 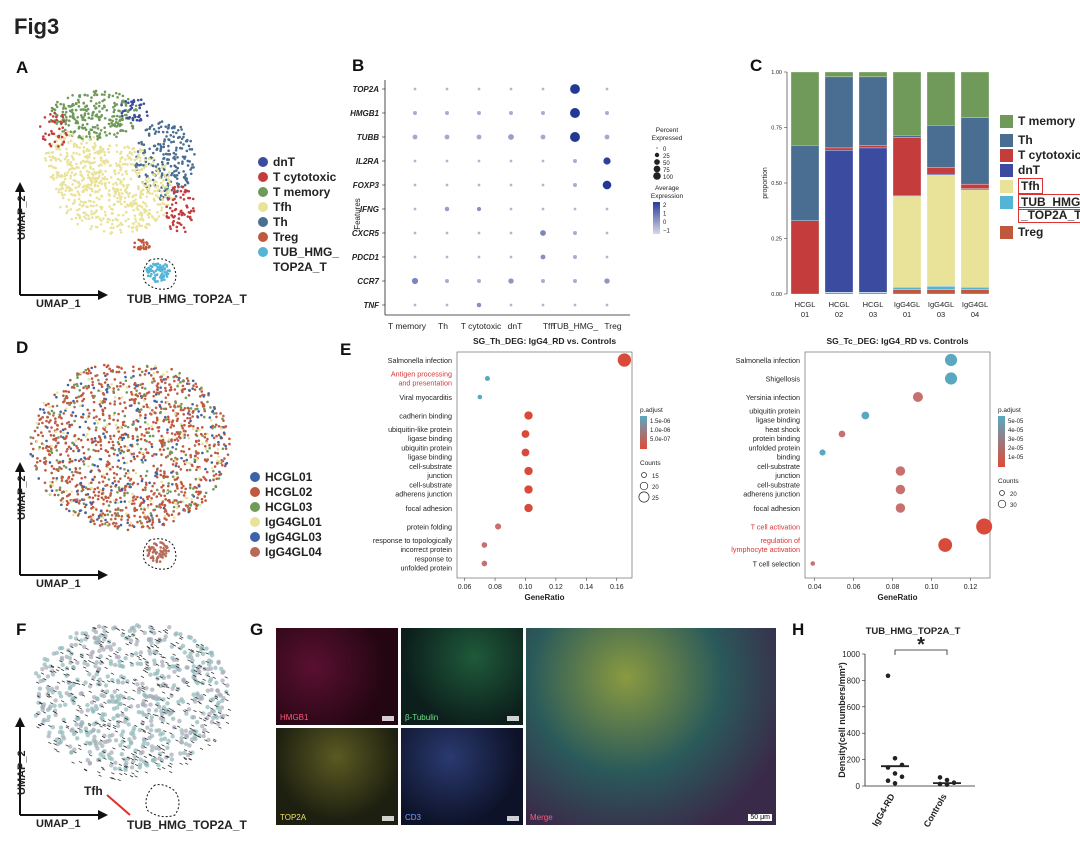 What do you see at coordinates (300, 267) in the screenshot?
I see `legend-a-label: TOP2A_T` at bounding box center [300, 267].